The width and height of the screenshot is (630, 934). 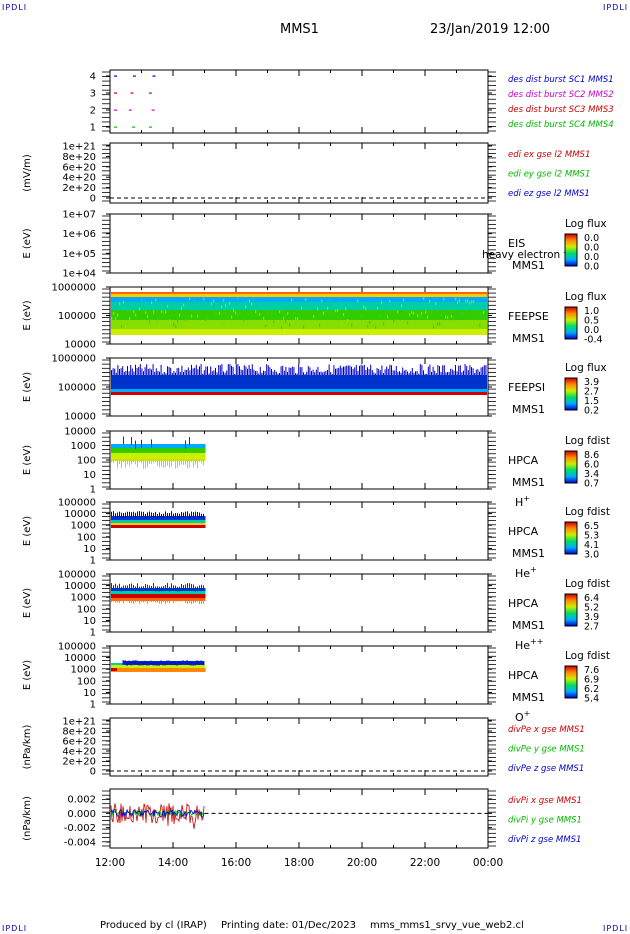 I want to click on panel-frame-burst, so click(x=299, y=101).